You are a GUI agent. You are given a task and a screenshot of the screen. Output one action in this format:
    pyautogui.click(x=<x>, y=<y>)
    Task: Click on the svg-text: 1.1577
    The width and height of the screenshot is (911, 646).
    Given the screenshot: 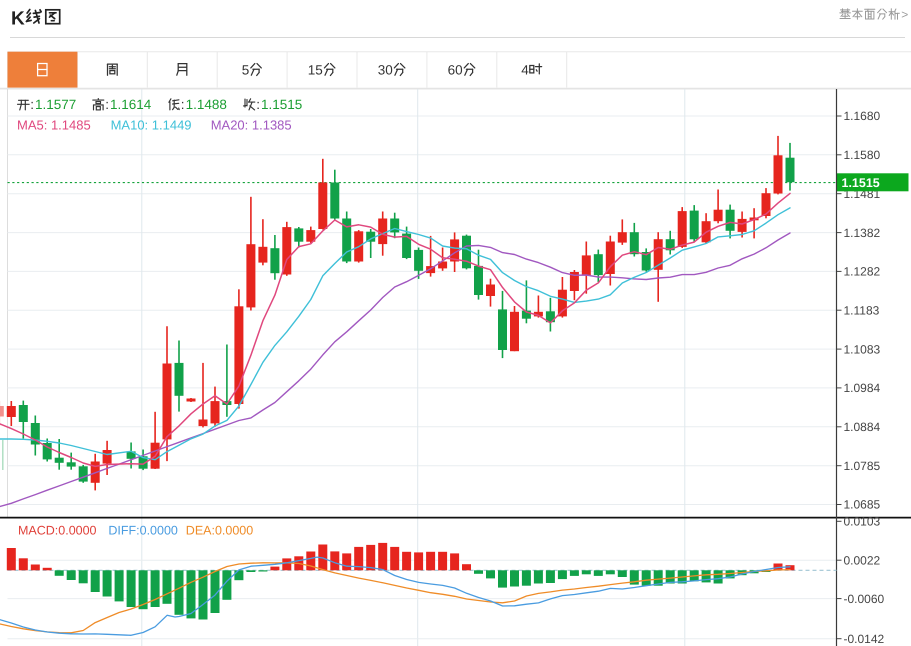 What is the action you would take?
    pyautogui.click(x=55, y=104)
    